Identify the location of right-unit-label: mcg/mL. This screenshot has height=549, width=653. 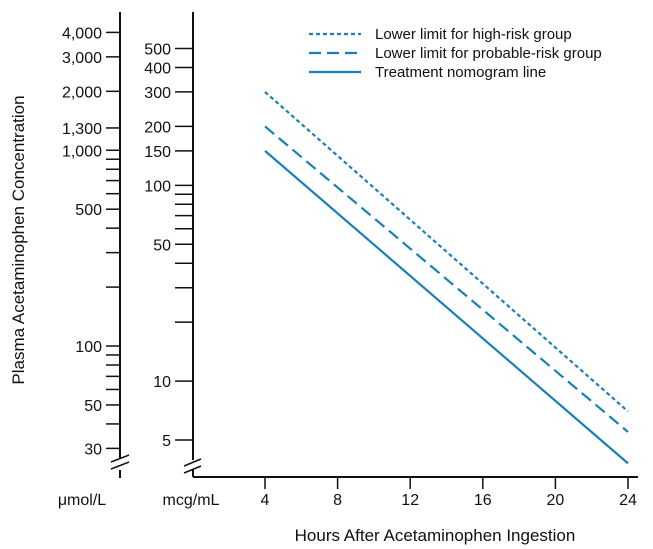
(191, 500).